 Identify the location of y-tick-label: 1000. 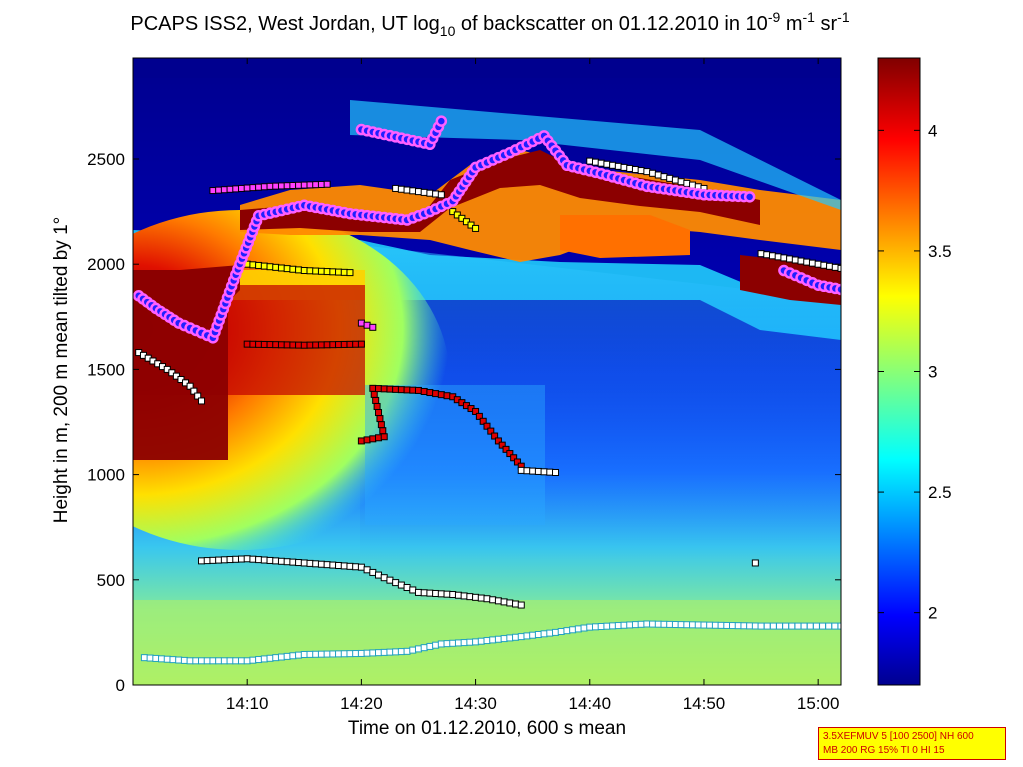
(106, 475).